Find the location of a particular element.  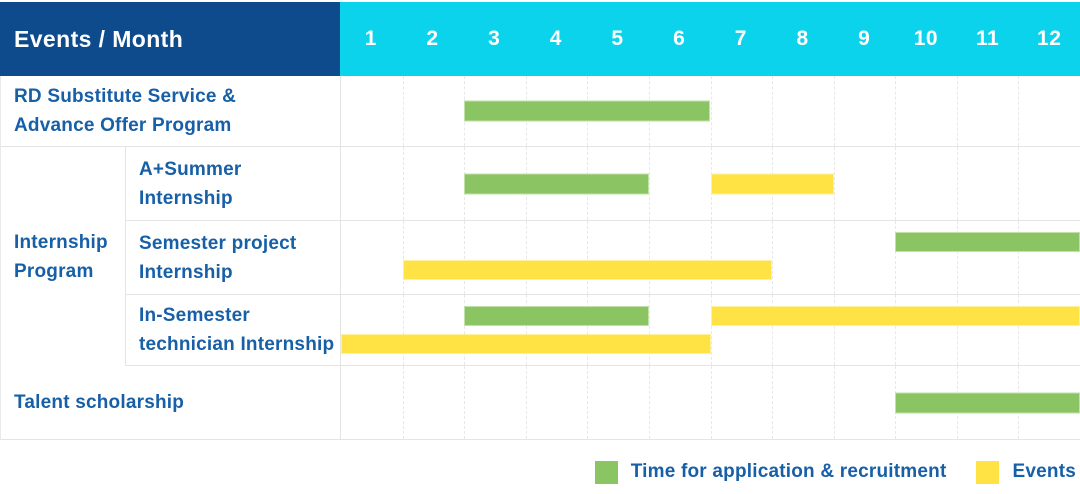

chart-legend: Time for application & recruitment Events is located at coordinates (538, 472).